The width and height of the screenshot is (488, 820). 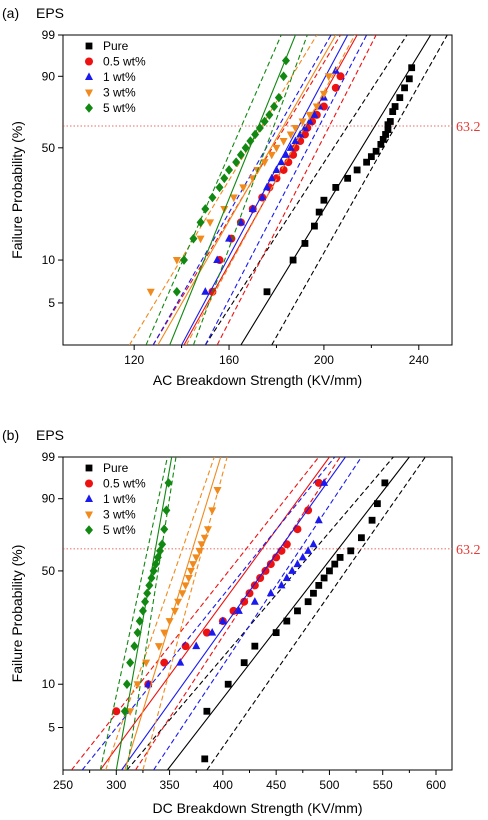 I want to click on y-tick-label: 90, so click(x=49, y=76).